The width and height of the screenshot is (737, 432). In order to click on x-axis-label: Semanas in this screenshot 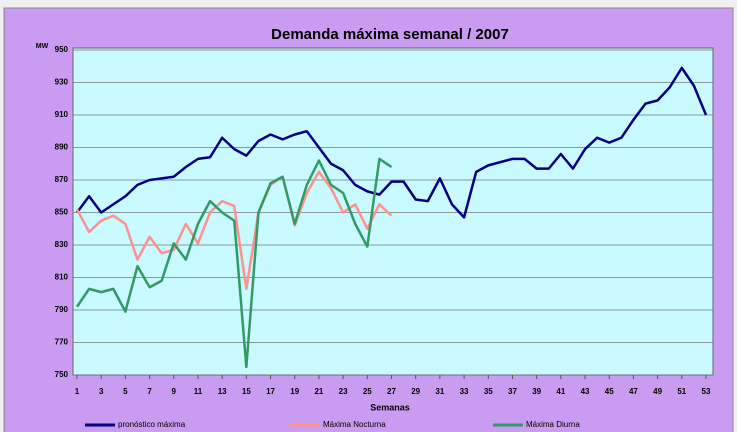, I will do `click(390, 407)`.